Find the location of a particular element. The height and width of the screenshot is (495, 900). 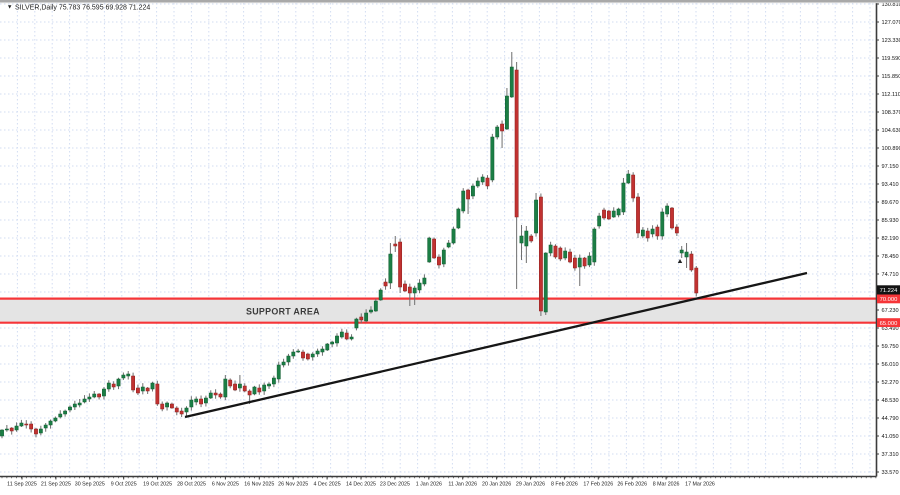

svg-text: 20 Jan 2026 is located at coordinates (496, 485).